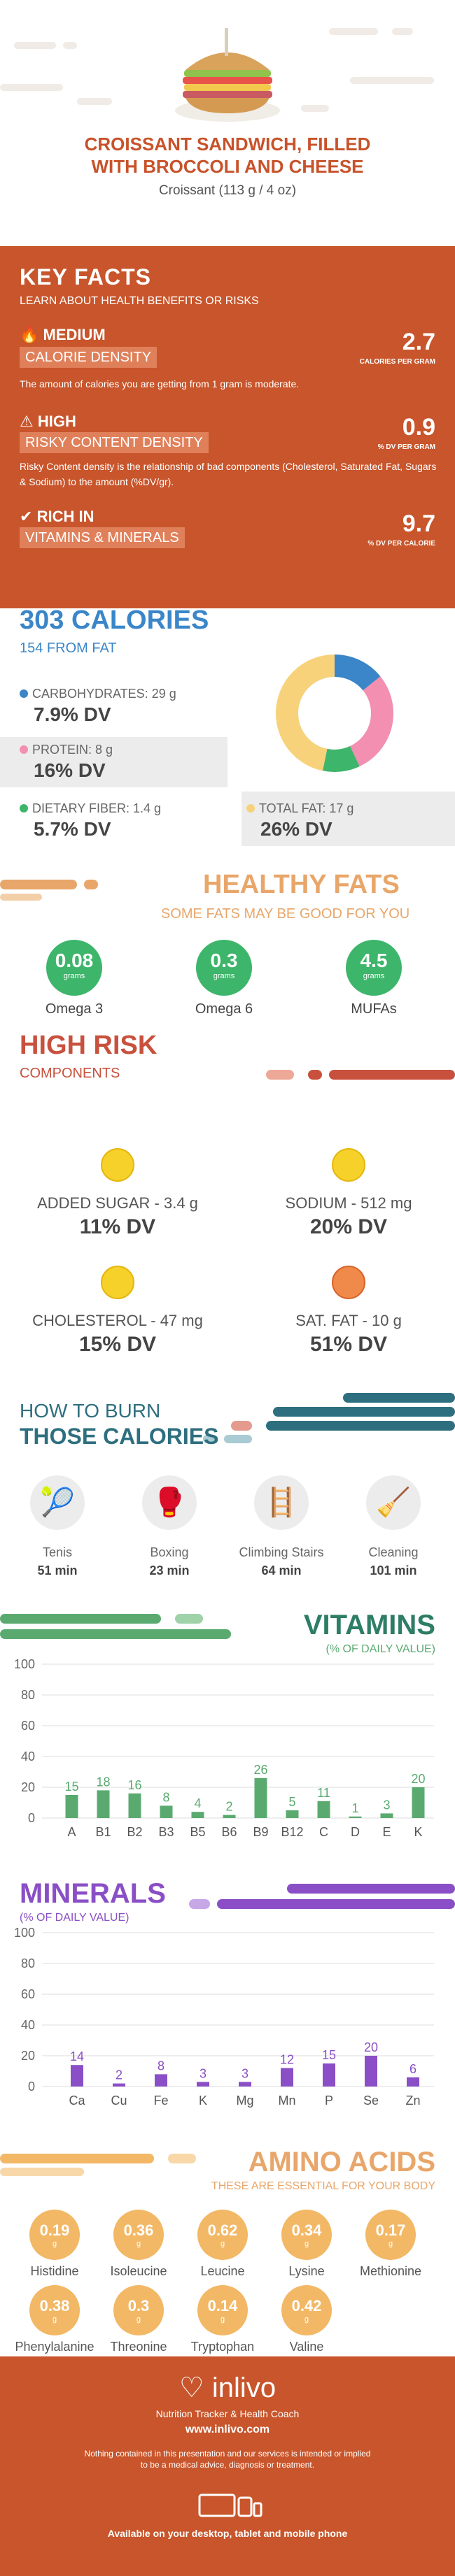 This screenshot has width=455, height=2576. I want to click on donut-slice-fiber, so click(334, 713).